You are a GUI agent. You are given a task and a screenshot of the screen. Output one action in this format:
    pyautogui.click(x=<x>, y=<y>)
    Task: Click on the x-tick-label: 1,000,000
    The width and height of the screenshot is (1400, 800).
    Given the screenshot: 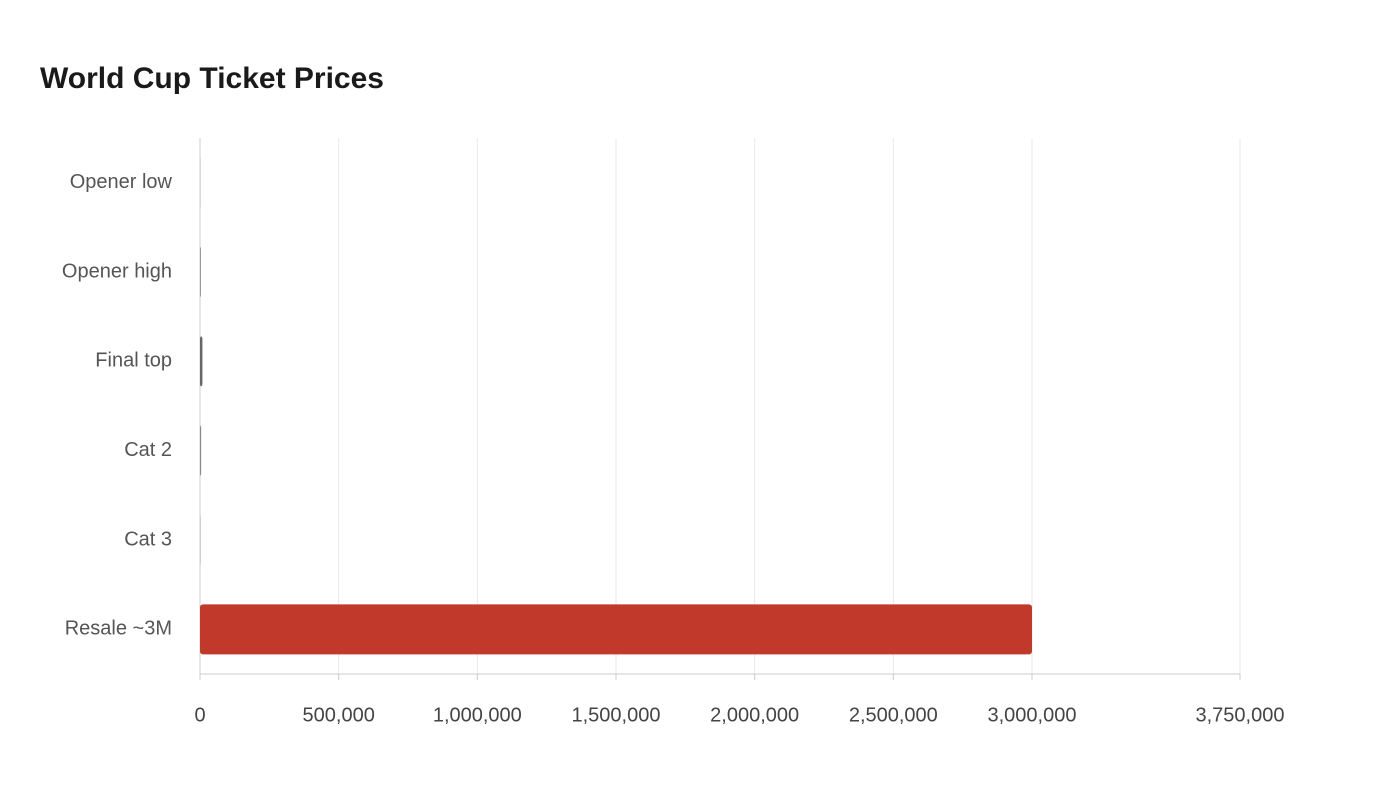 What is the action you would take?
    pyautogui.click(x=477, y=715)
    